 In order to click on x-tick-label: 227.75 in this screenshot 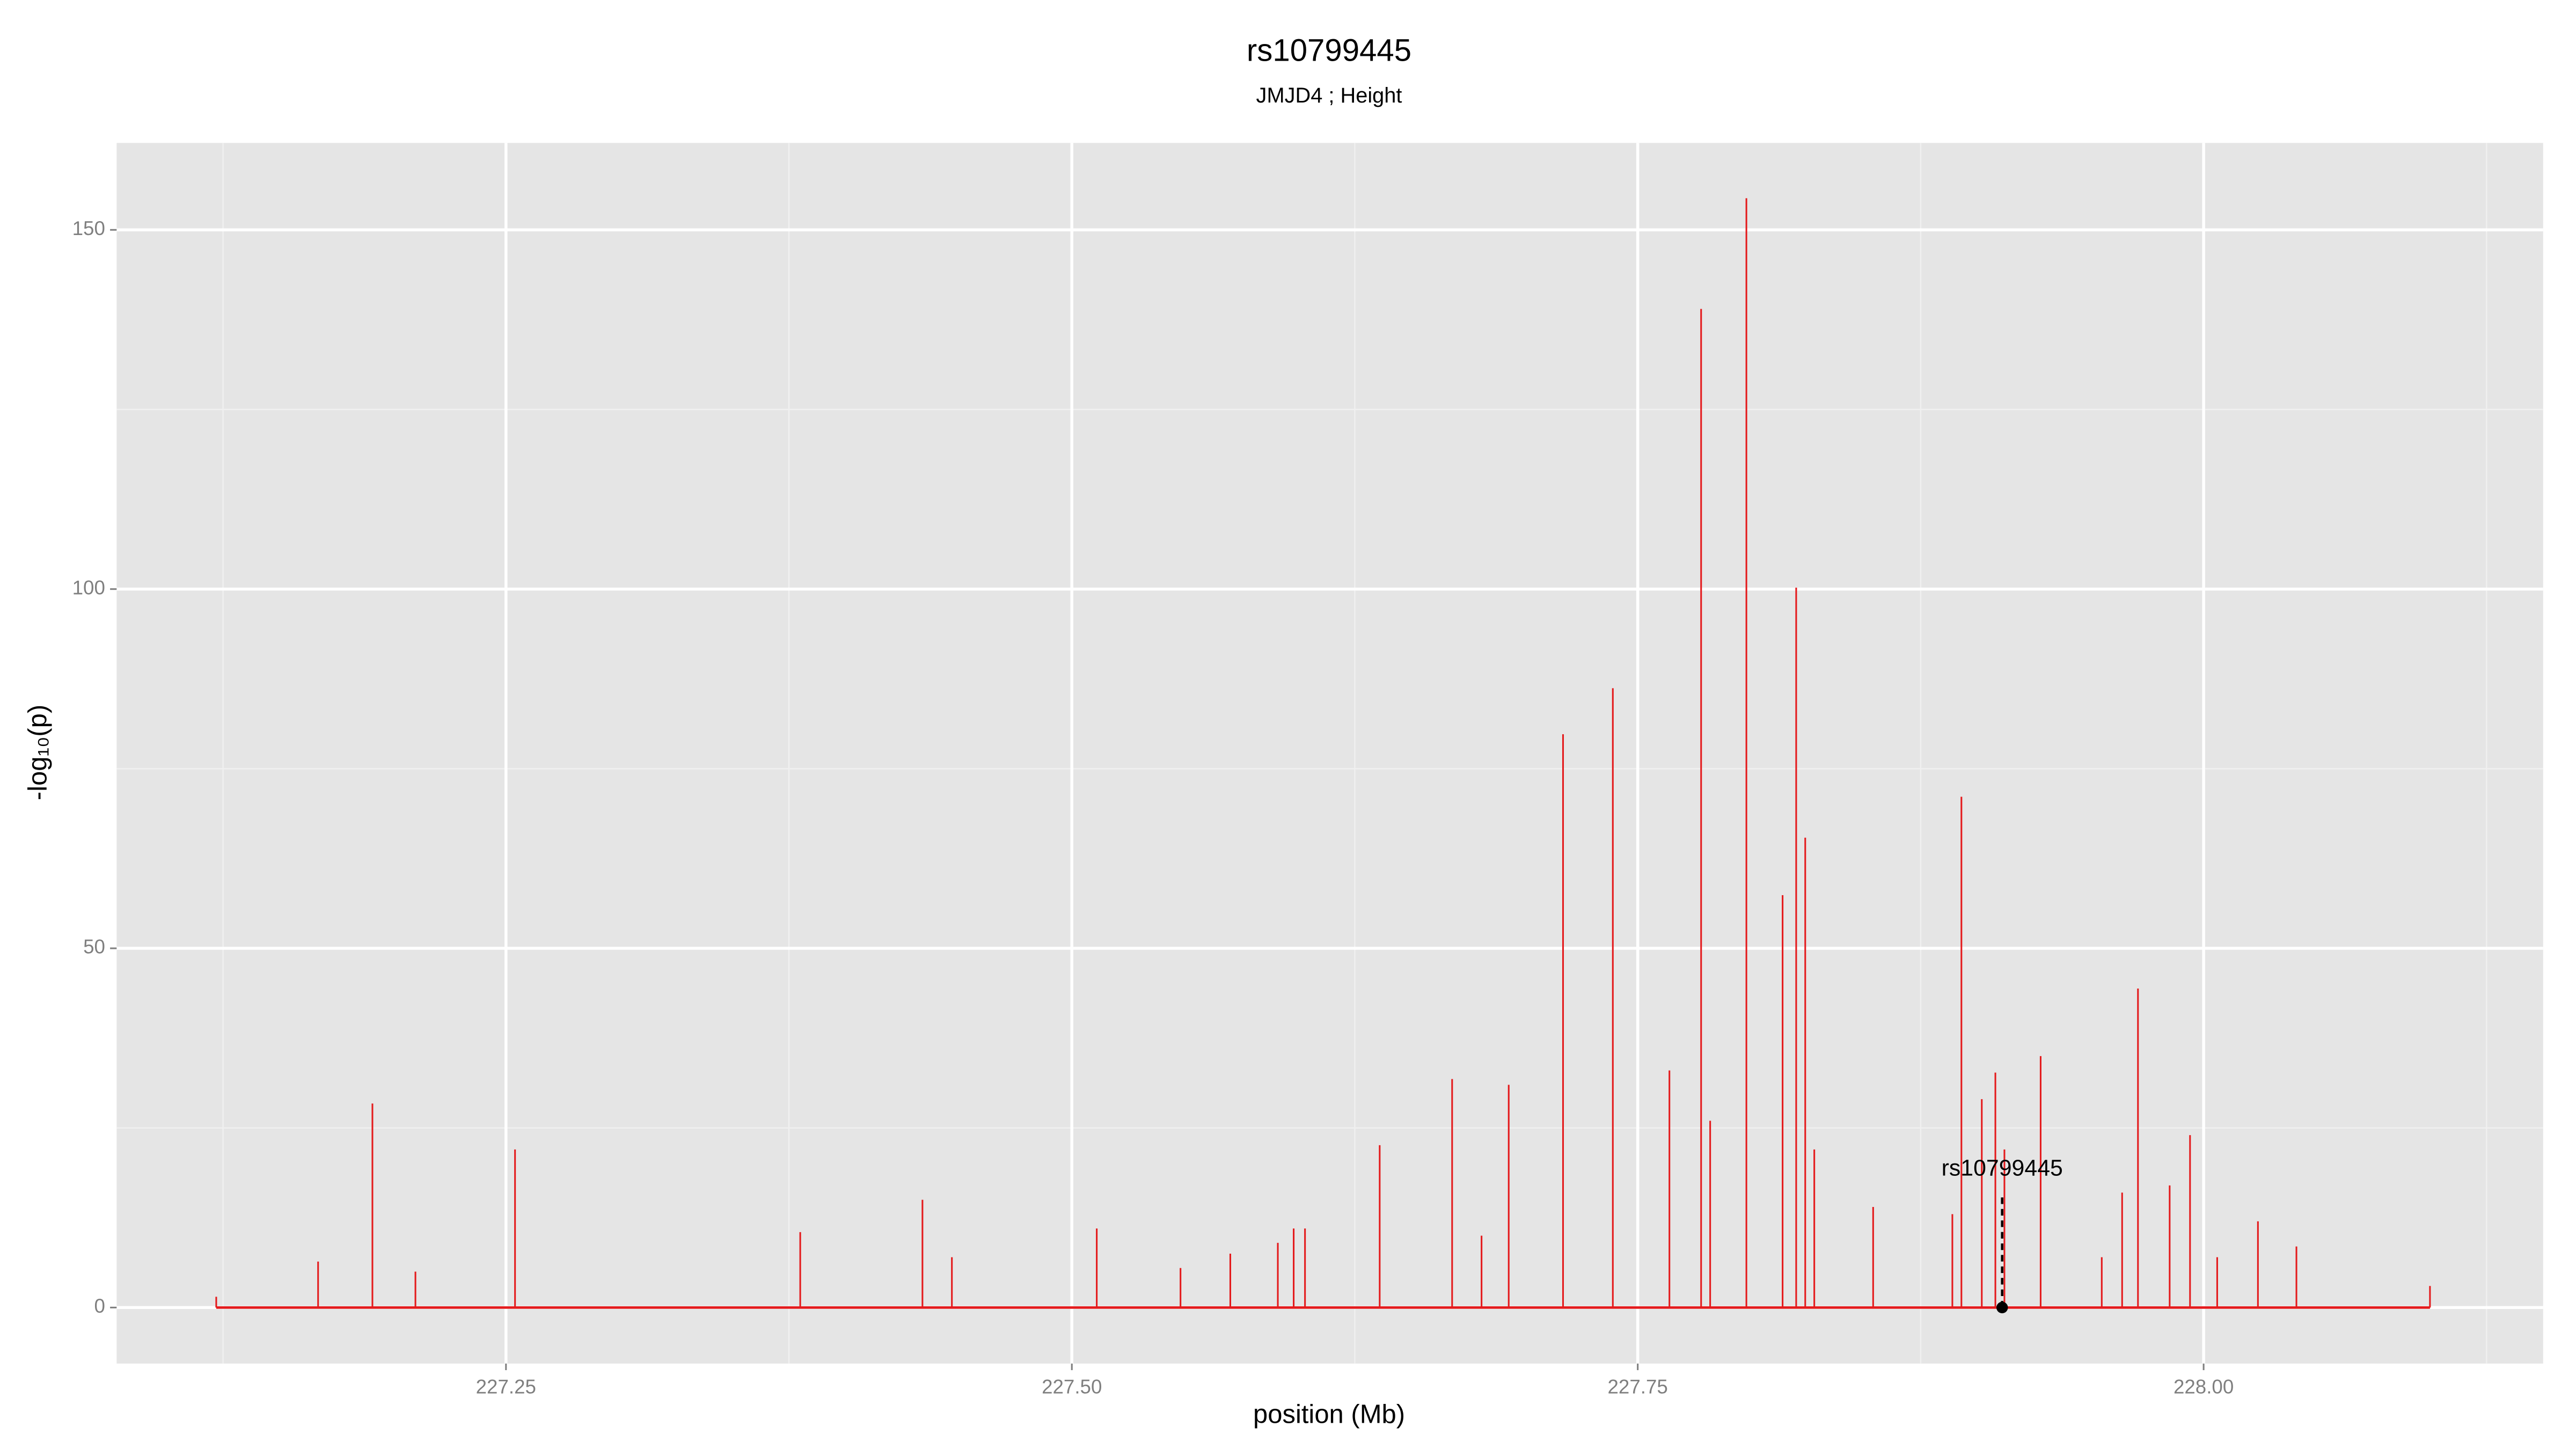, I will do `click(1638, 1386)`.